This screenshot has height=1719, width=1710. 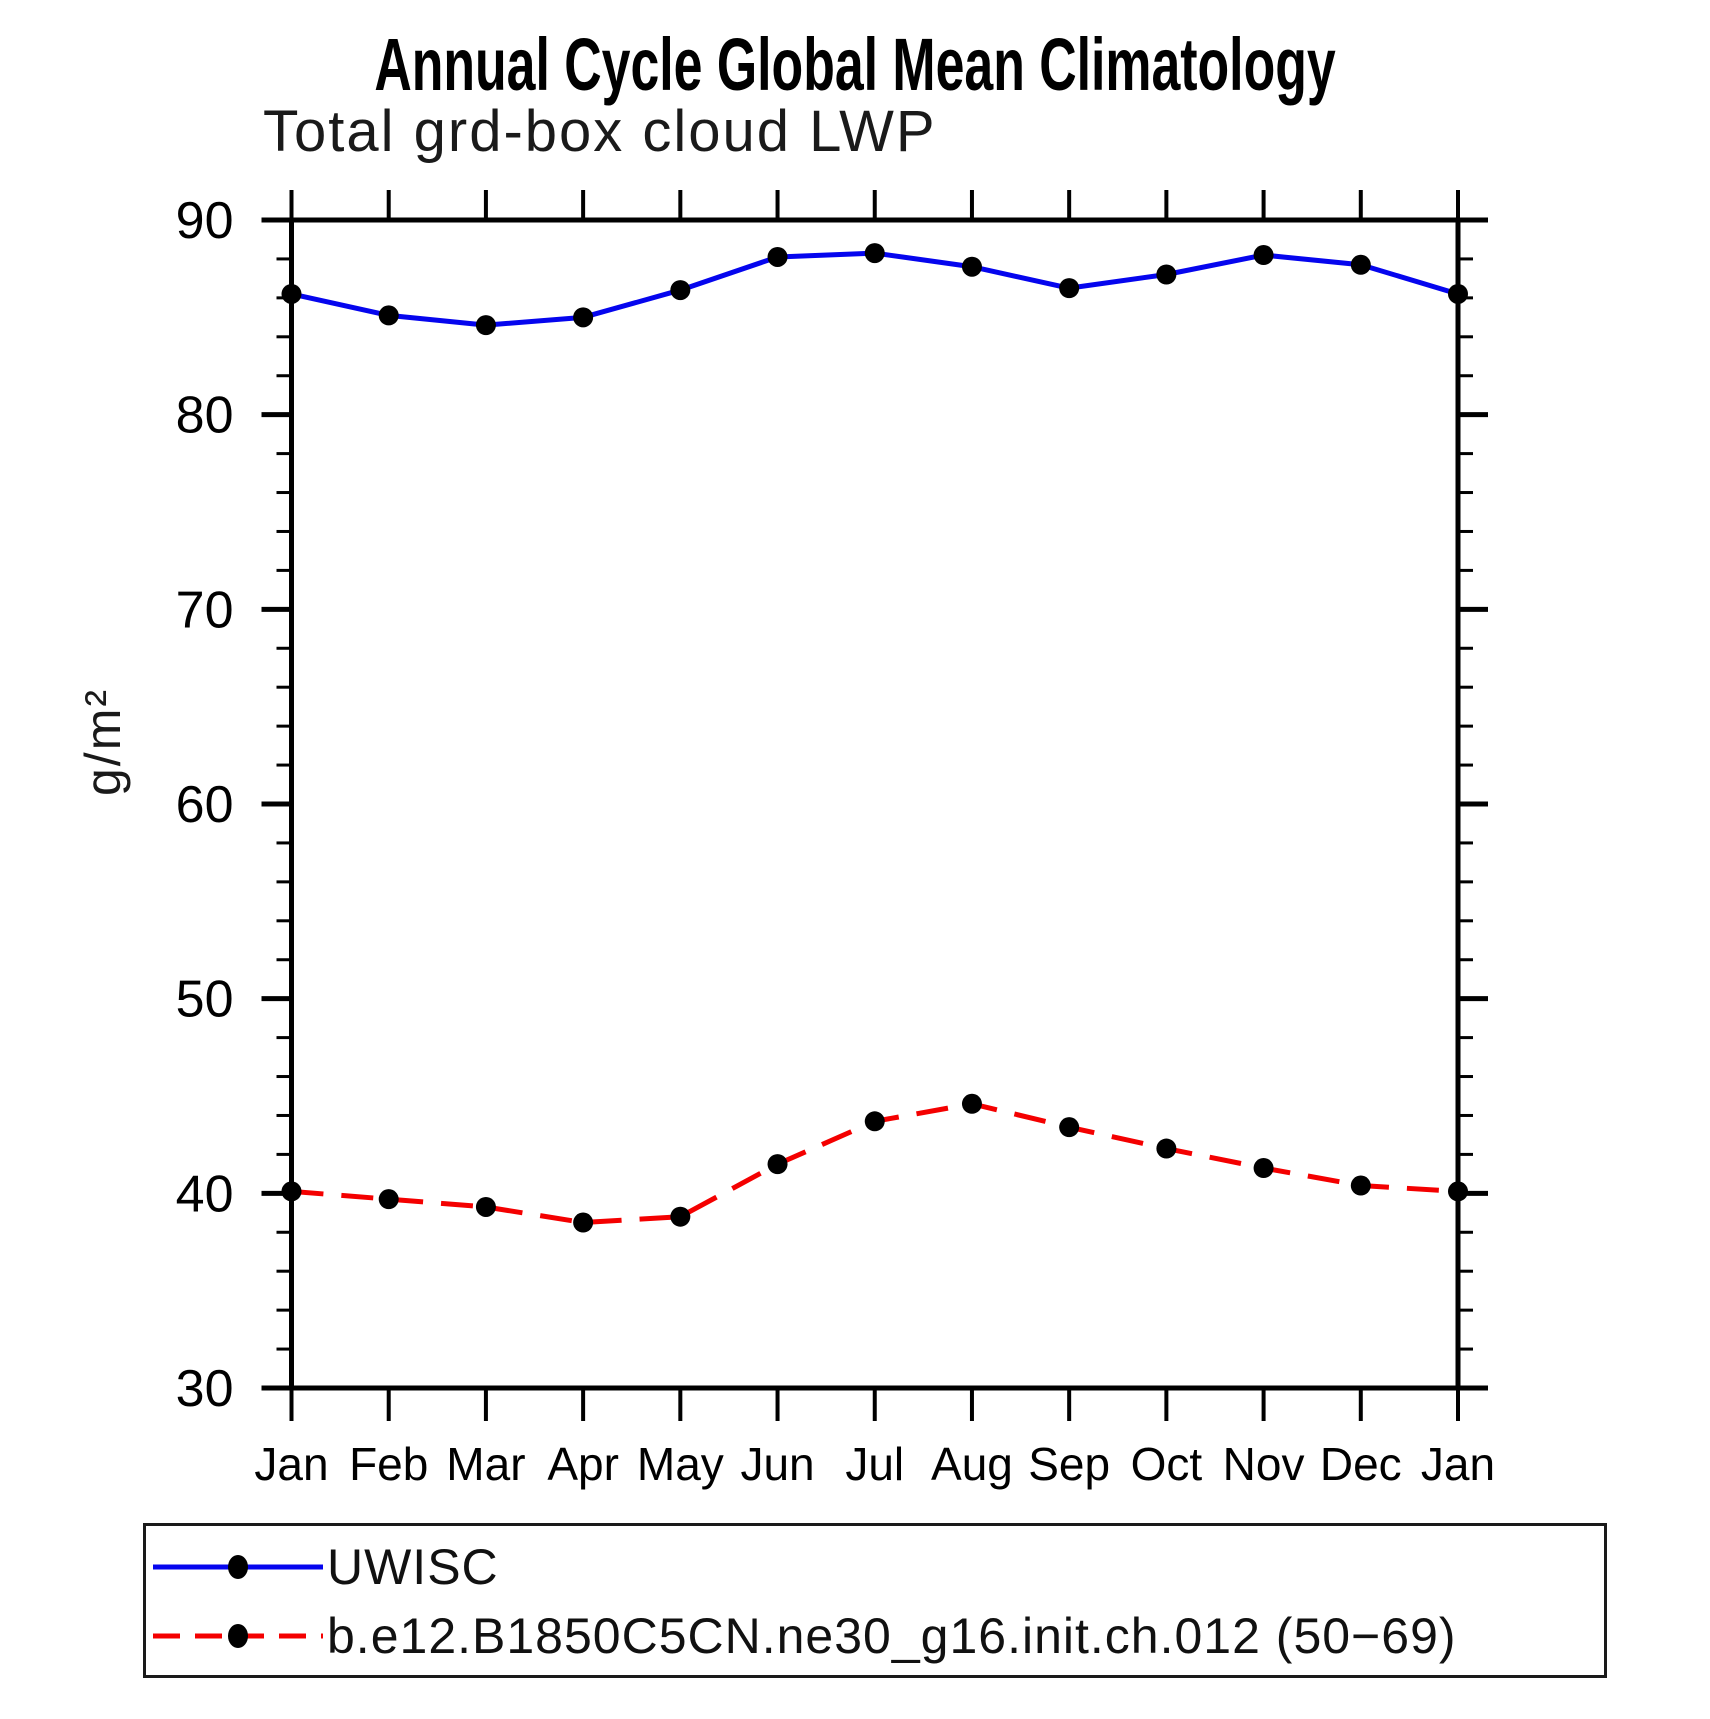 What do you see at coordinates (205, 805) in the screenshot?
I see `y-tick-label: 60` at bounding box center [205, 805].